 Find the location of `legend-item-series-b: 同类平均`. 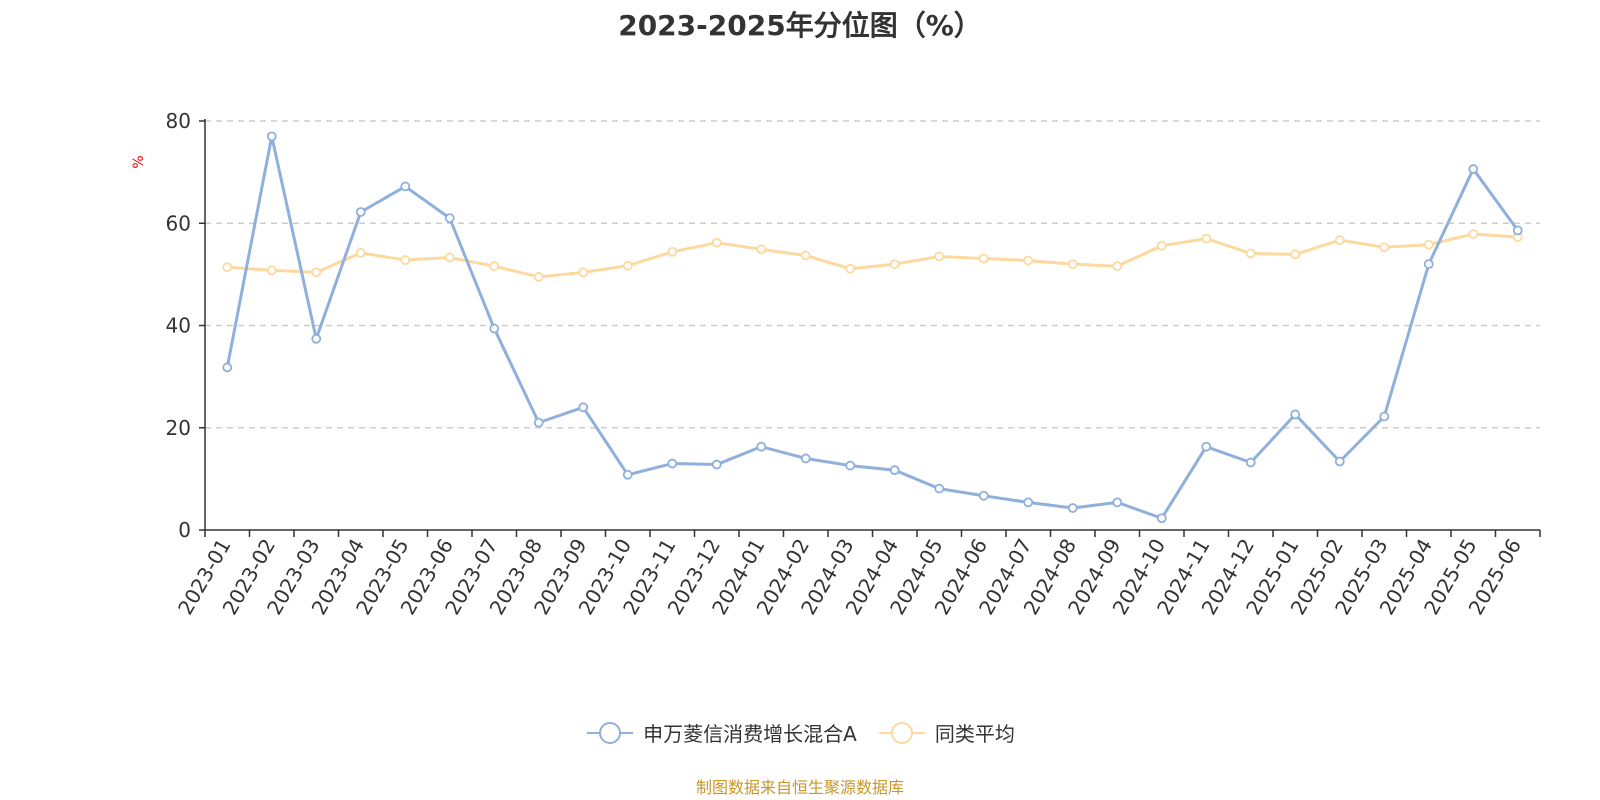

legend-item-series-b: 同类平均 is located at coordinates (946, 732).